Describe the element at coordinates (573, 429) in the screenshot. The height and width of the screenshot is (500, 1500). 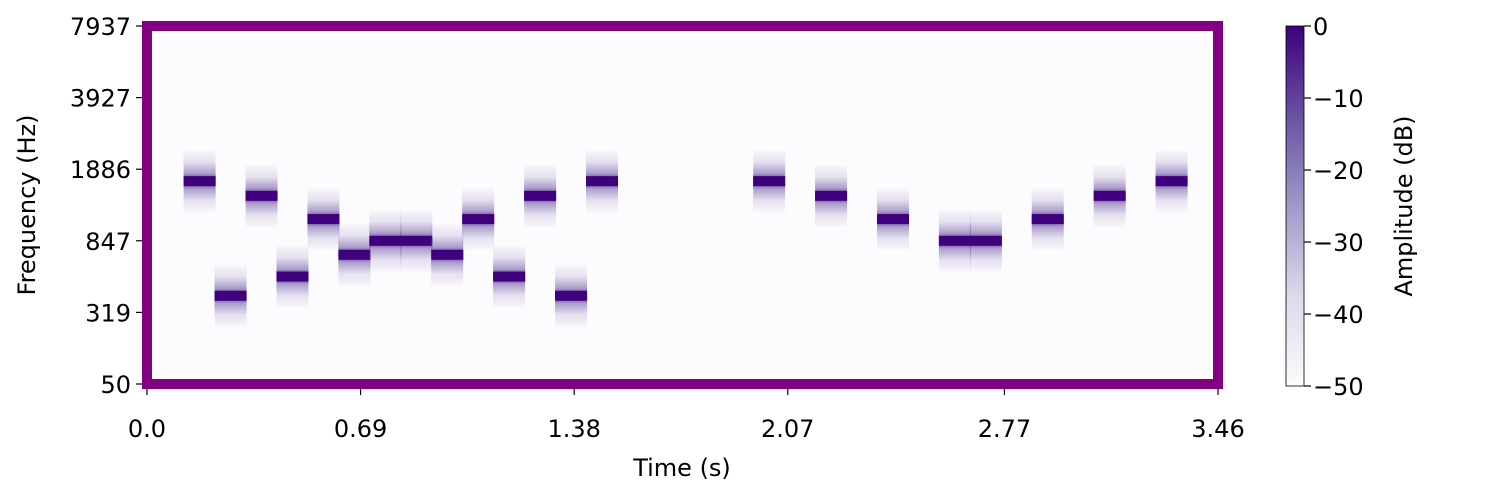
I see `x-tick-label: 1.38` at that location.